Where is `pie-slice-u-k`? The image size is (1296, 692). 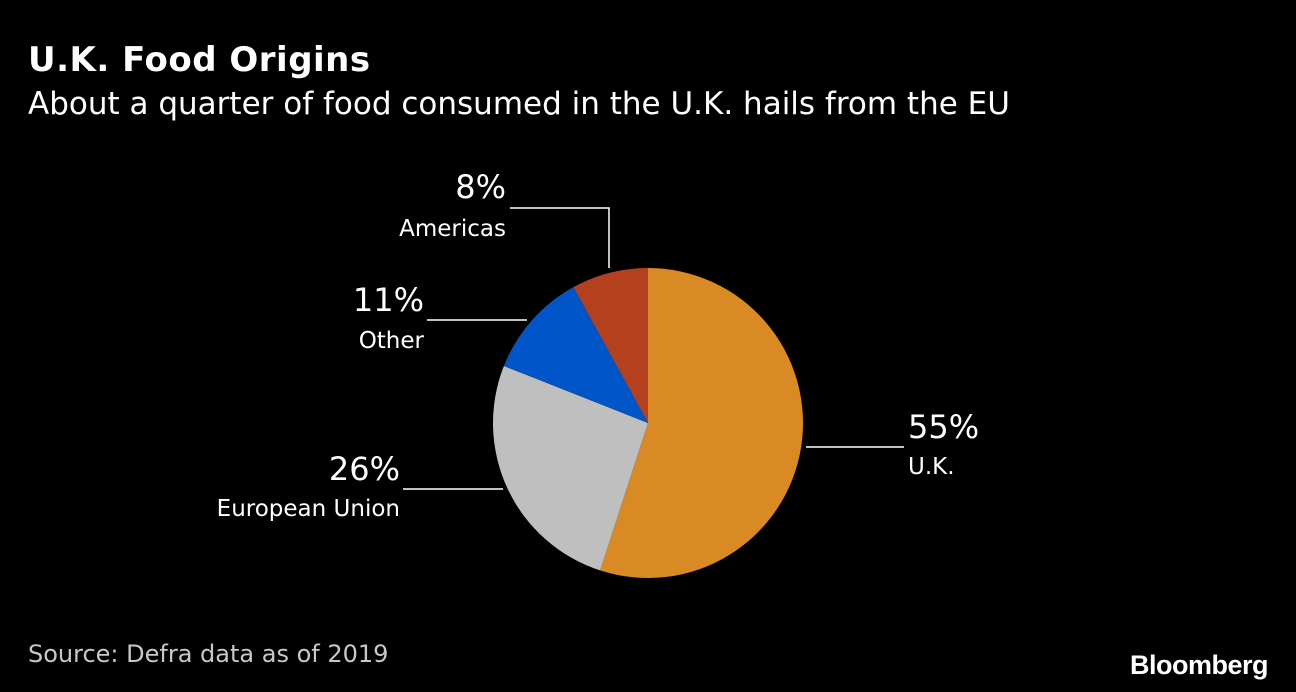
pie-slice-u-k is located at coordinates (701, 423).